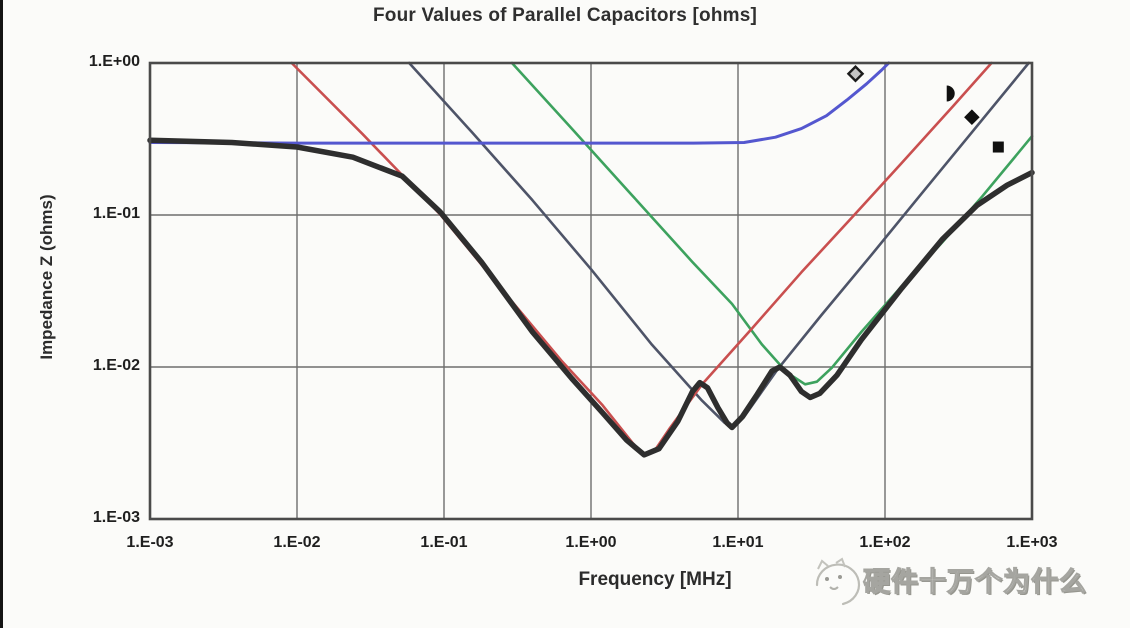 This screenshot has height=628, width=1130. I want to click on x-axis-title: Frequency [MHz], so click(655, 579).